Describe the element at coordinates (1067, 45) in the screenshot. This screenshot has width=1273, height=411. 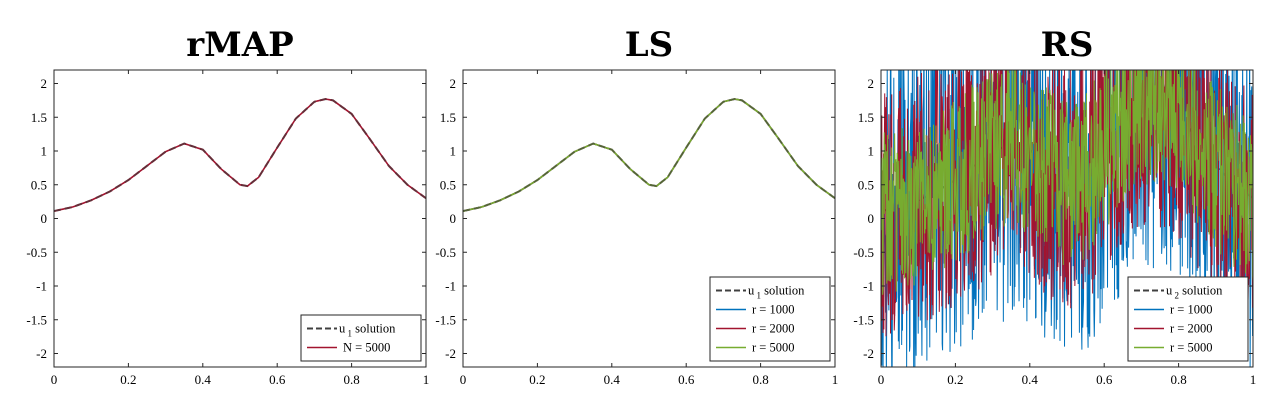
I see `chart-title: RS` at that location.